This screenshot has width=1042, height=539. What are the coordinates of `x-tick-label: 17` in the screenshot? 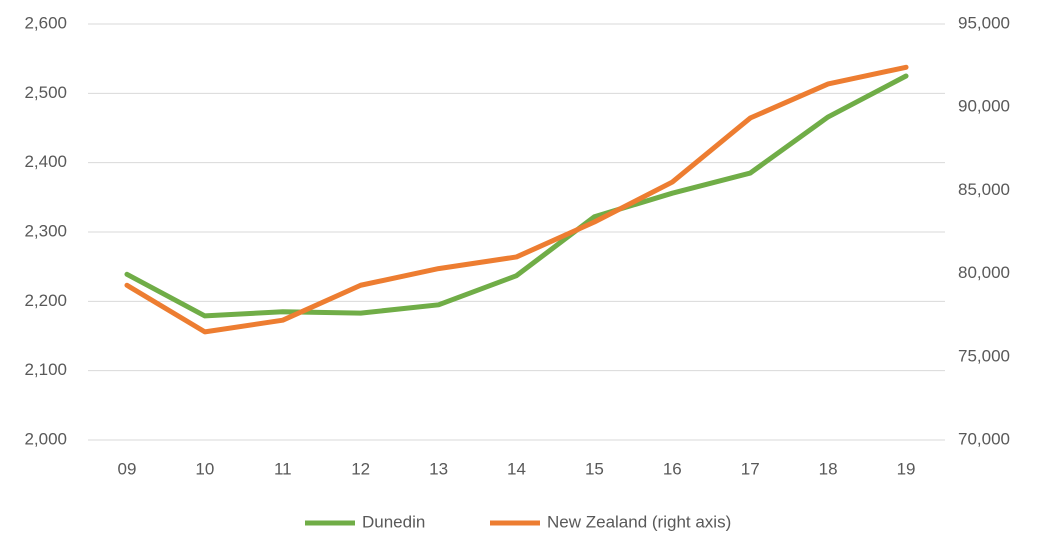 It's located at (750, 468).